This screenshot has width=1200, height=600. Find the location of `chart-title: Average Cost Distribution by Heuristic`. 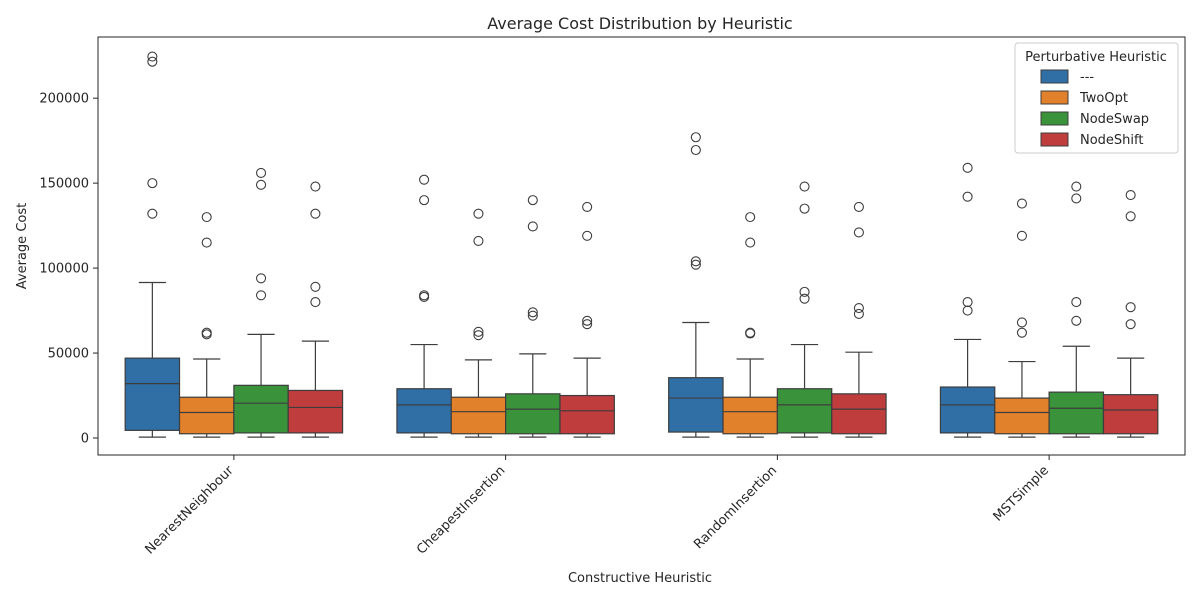

chart-title: Average Cost Distribution by Heuristic is located at coordinates (639, 23).